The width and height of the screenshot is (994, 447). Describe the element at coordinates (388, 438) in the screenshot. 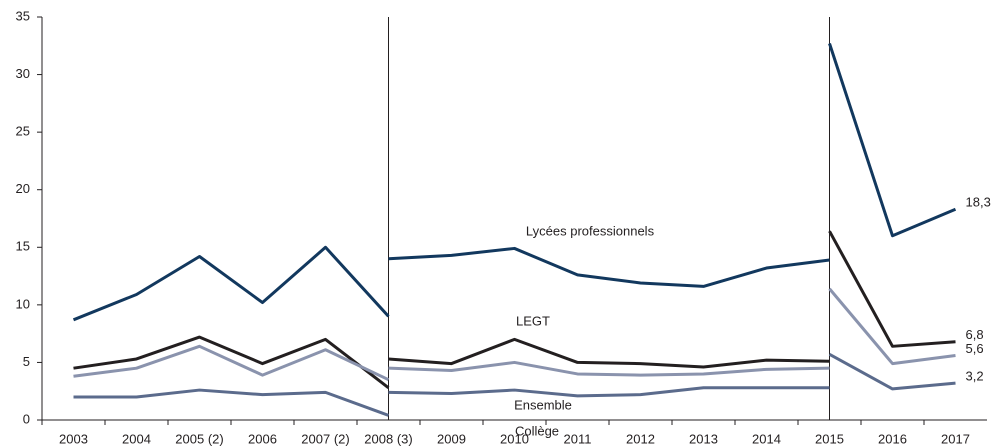

I see `x-tick-label: 2008 (3)` at that location.